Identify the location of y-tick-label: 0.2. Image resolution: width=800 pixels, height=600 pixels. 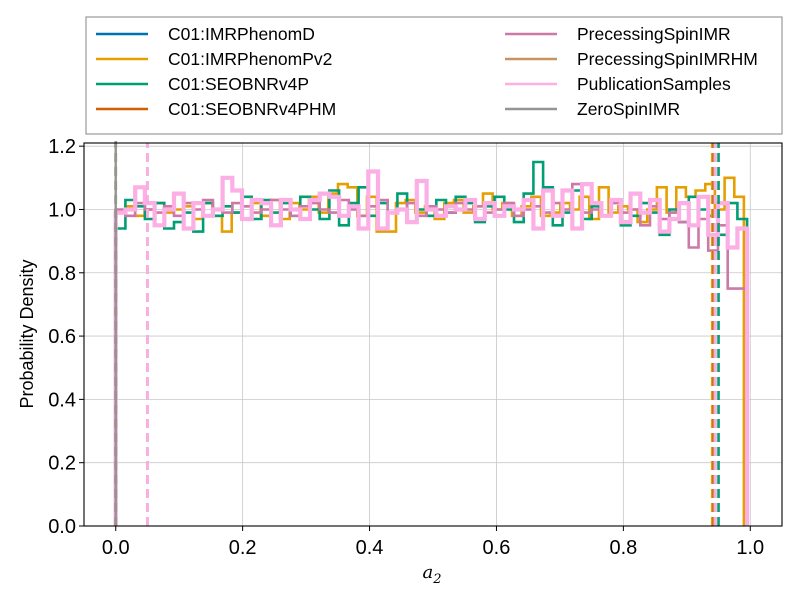
(62, 464).